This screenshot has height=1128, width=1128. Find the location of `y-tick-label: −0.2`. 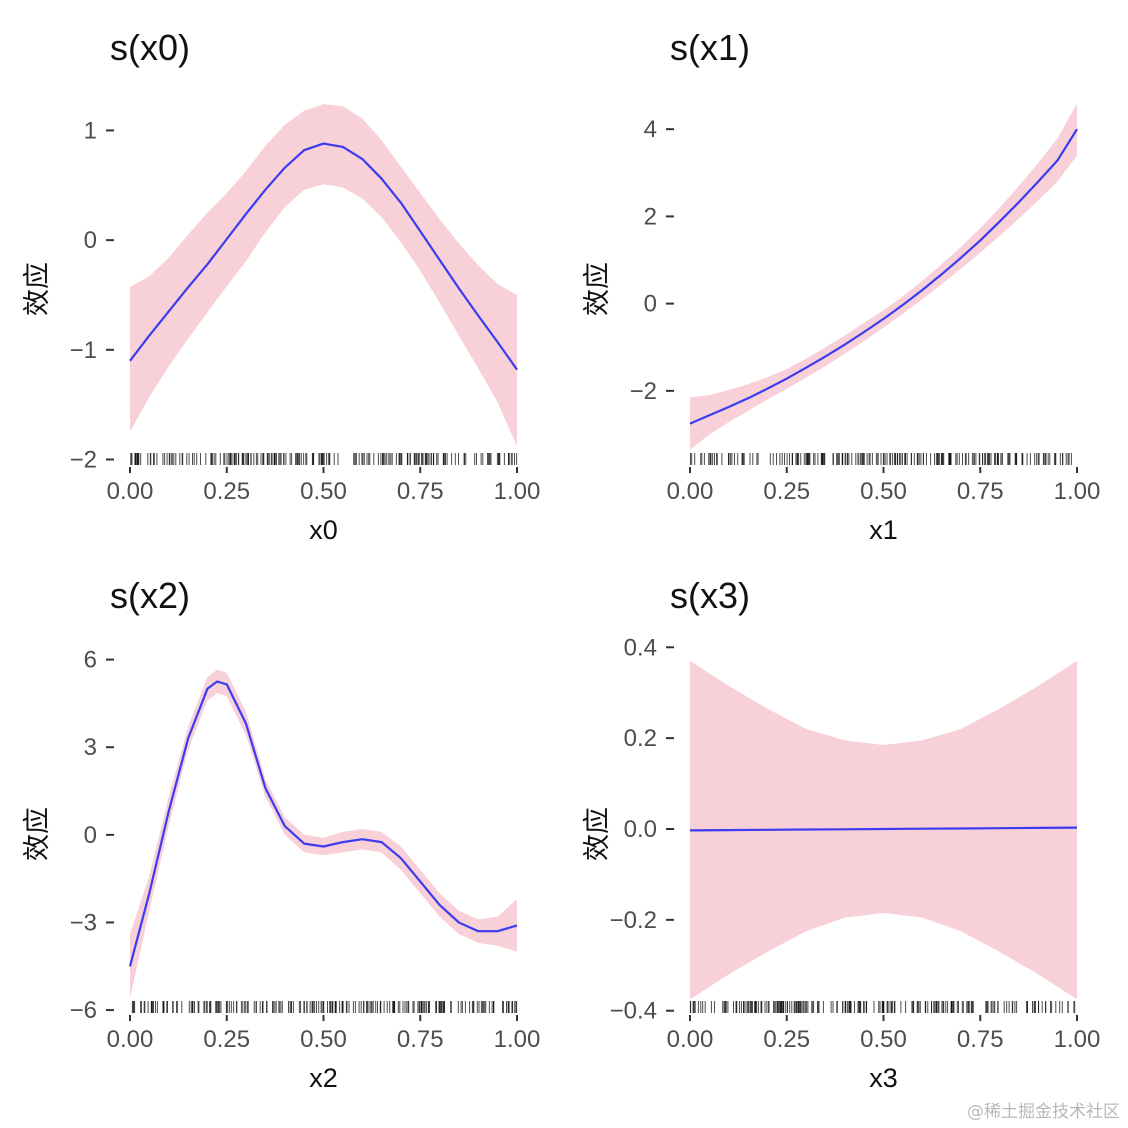

y-tick-label: −0.2 is located at coordinates (633, 920).